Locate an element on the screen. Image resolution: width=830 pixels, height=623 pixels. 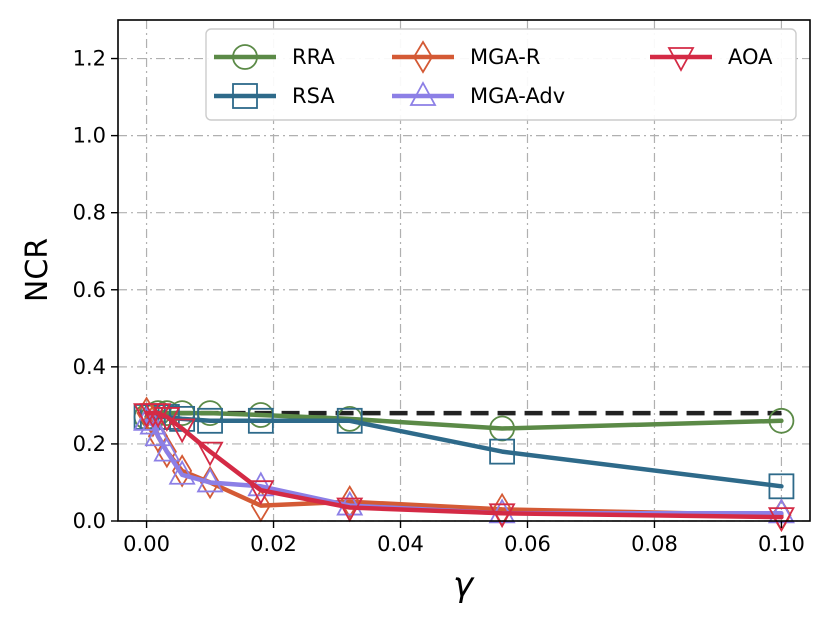
legend: RRA RSA MGA-R MGA-Adv AOA is located at coordinates (501, 74).